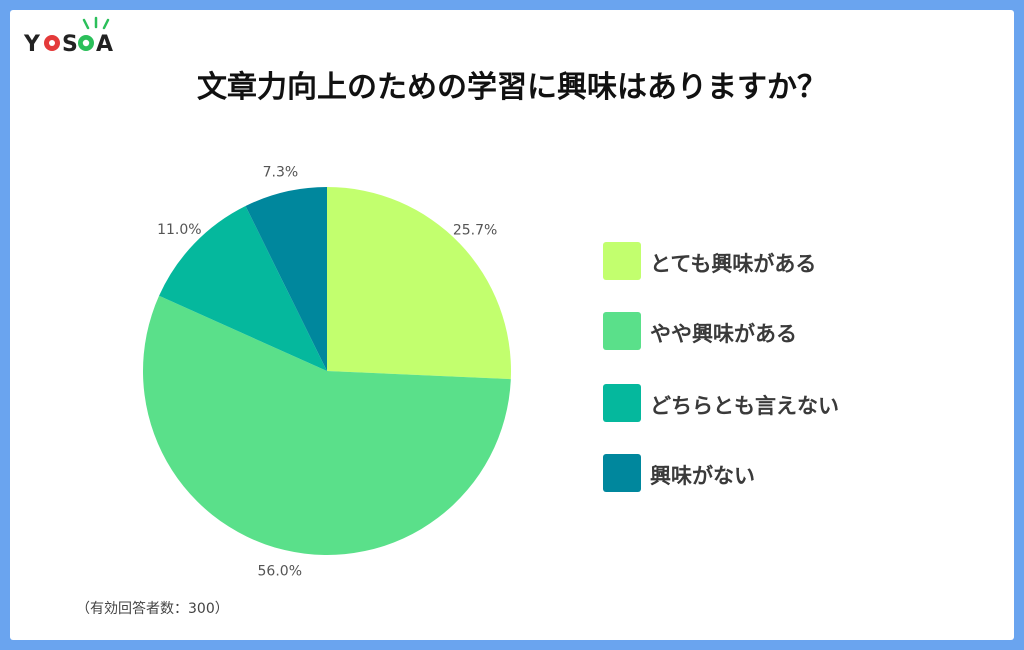 Image resolution: width=1024 pixels, height=650 pixels. I want to click on slice-not-interested, so click(286, 279).